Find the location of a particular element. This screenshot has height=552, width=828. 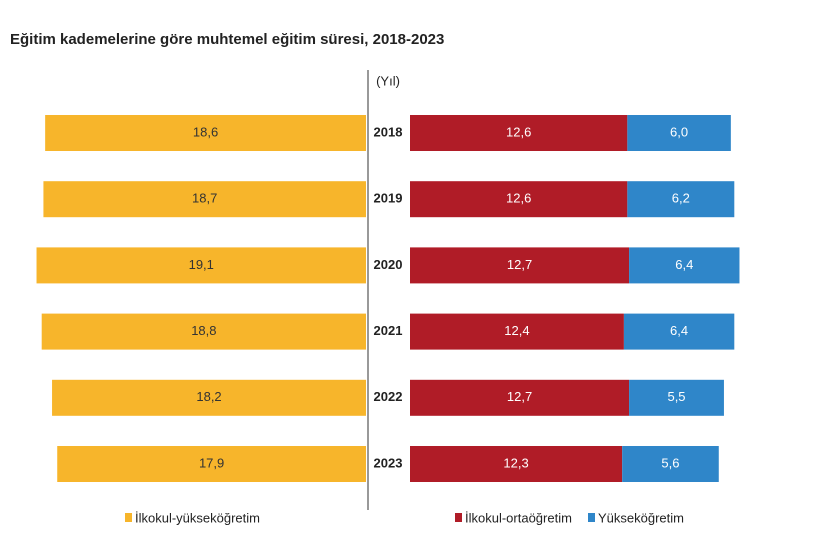

legend-label: Yükseköğretim is located at coordinates (641, 517).